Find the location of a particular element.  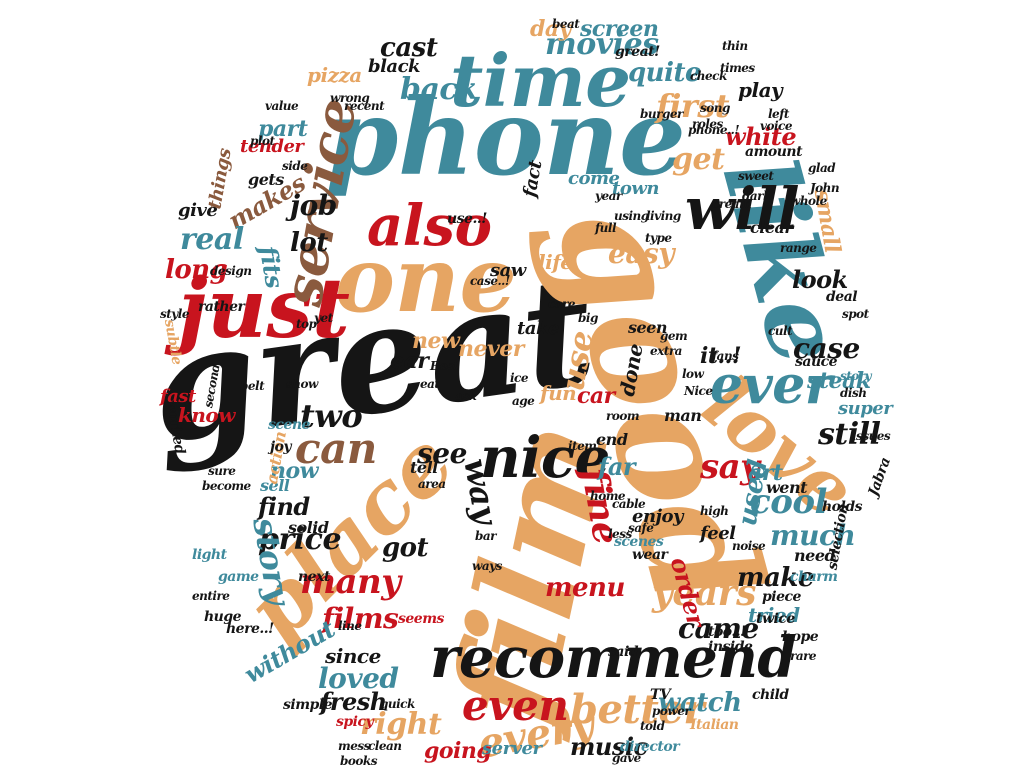

word-light: light is located at coordinates (209, 555).